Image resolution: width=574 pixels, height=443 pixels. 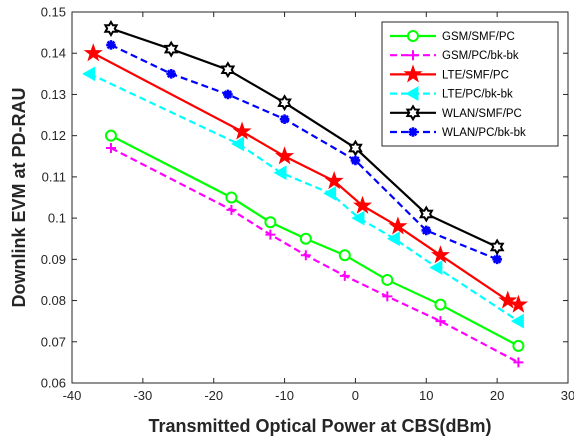 I want to click on legend-item: WLAN/PC/bk-bk, so click(x=458, y=133).